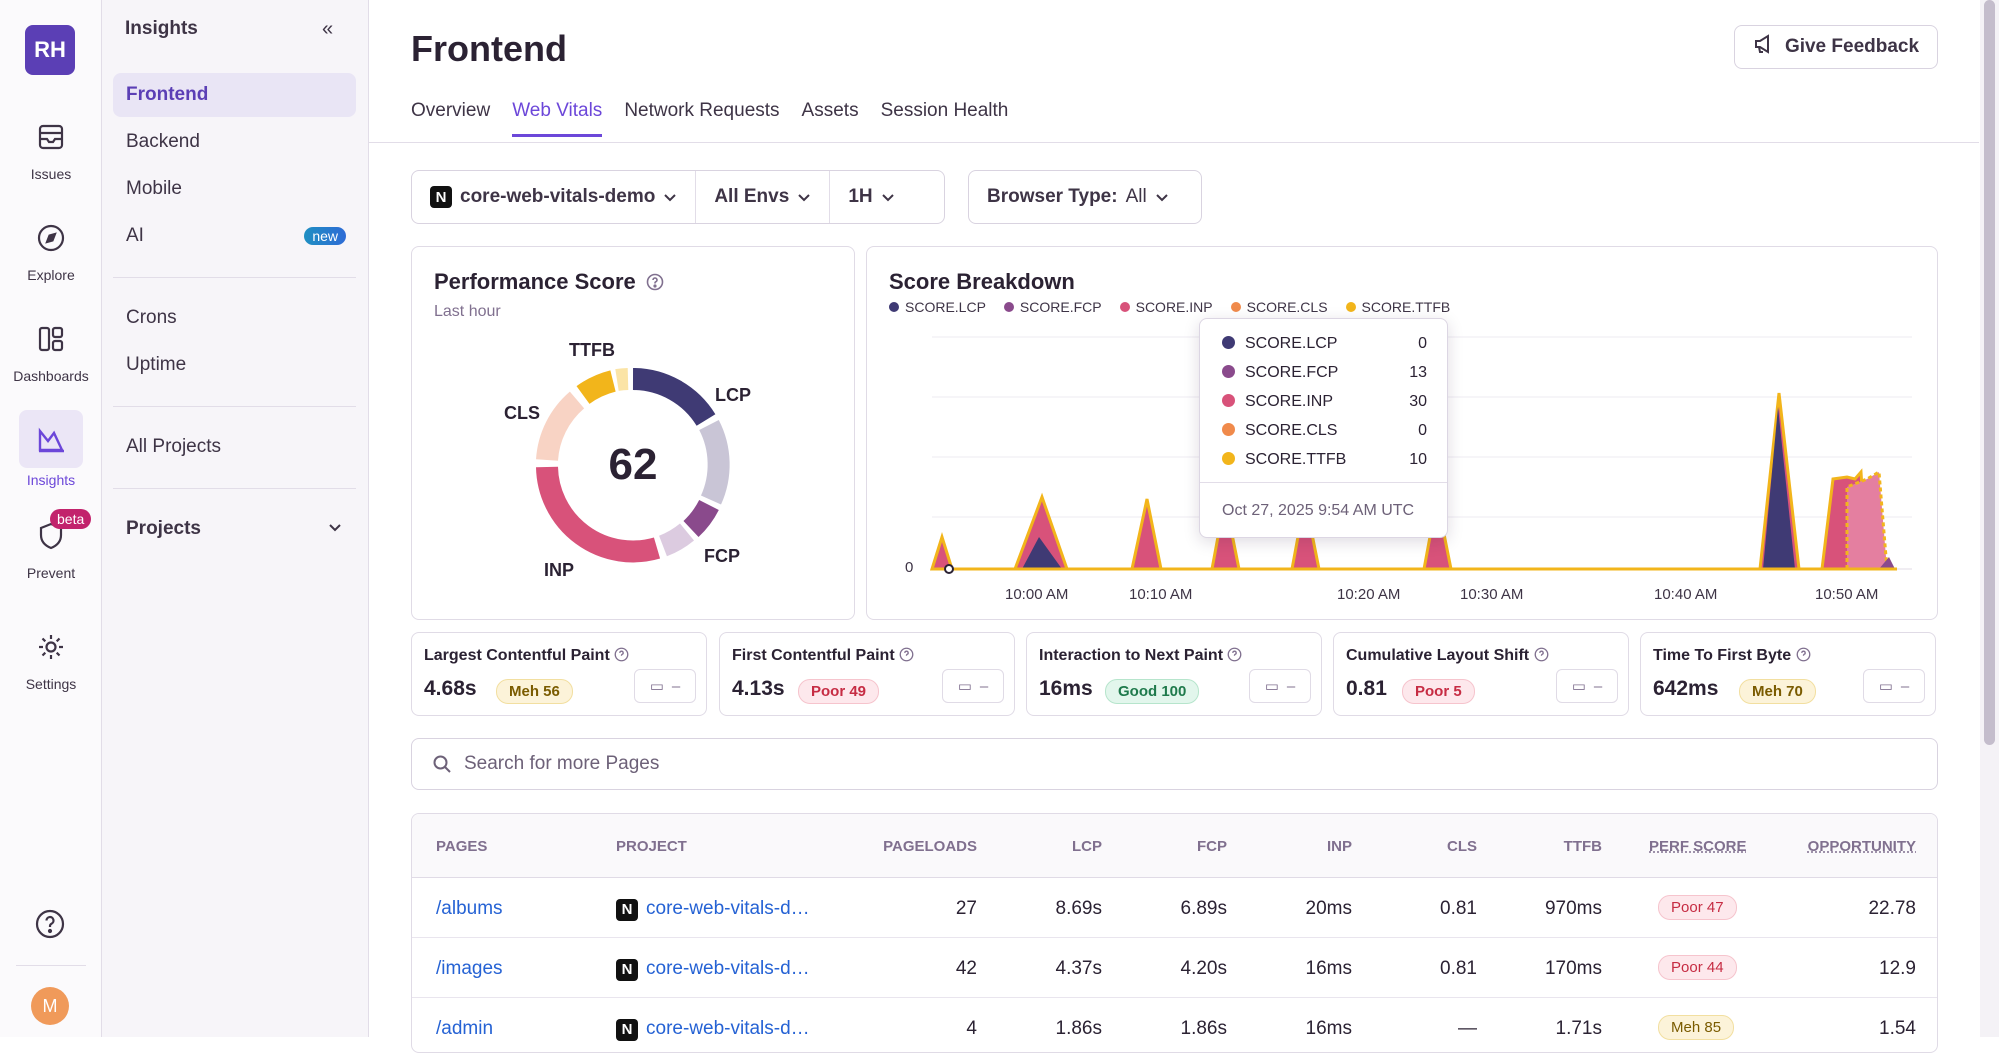 Image resolution: width=1999 pixels, height=1053 pixels. I want to click on rail-item-explore: Explore, so click(51, 248).